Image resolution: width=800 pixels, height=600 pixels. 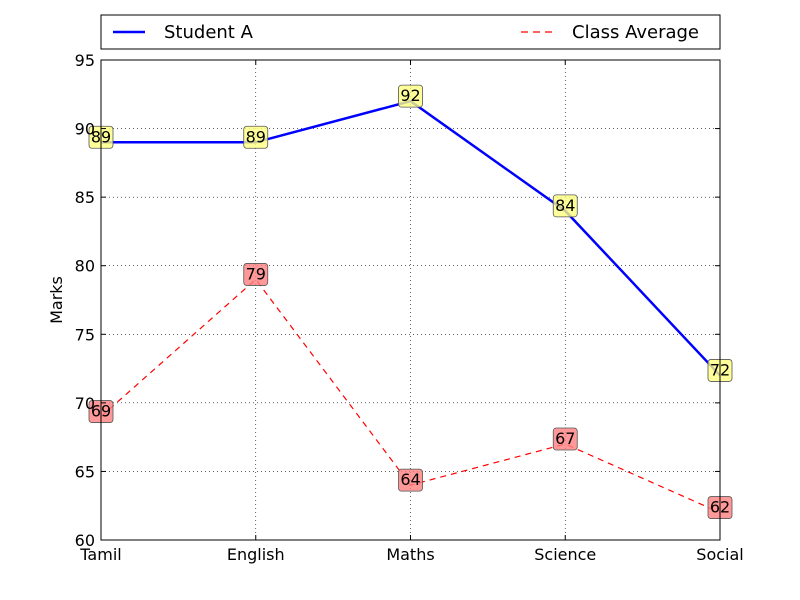 What do you see at coordinates (410, 554) in the screenshot?
I see `x-tick-label: Maths` at bounding box center [410, 554].